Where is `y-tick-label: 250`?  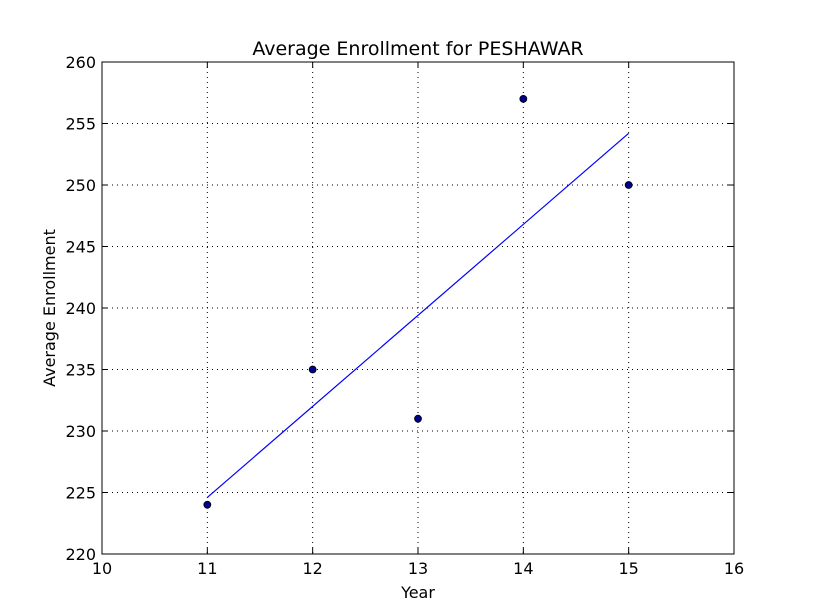
y-tick-label: 250 is located at coordinates (80, 185).